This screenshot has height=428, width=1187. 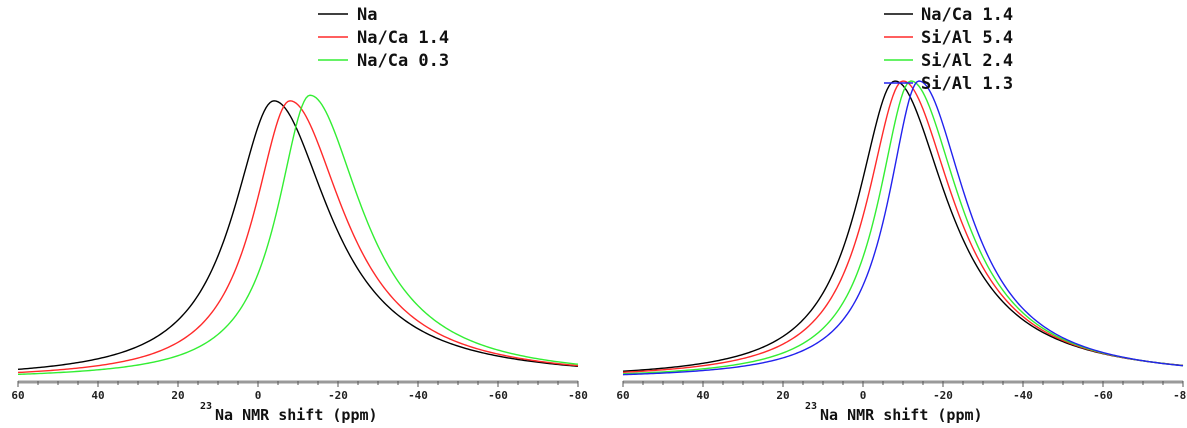 What do you see at coordinates (403, 38) in the screenshot?
I see `legend-label-2: Na/Ca 1.4` at bounding box center [403, 38].